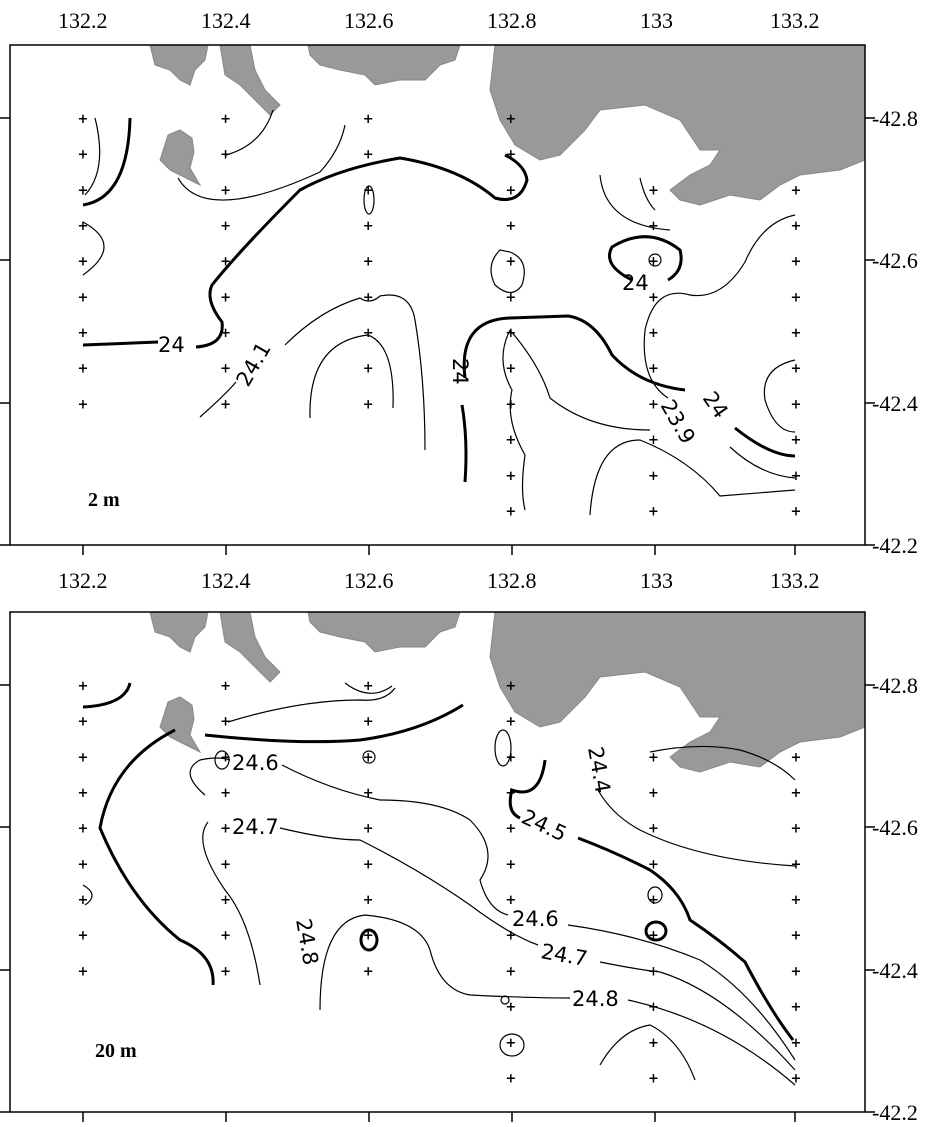 This screenshot has height=1127, width=930. I want to click on depth-label: 20 m, so click(116, 1051).